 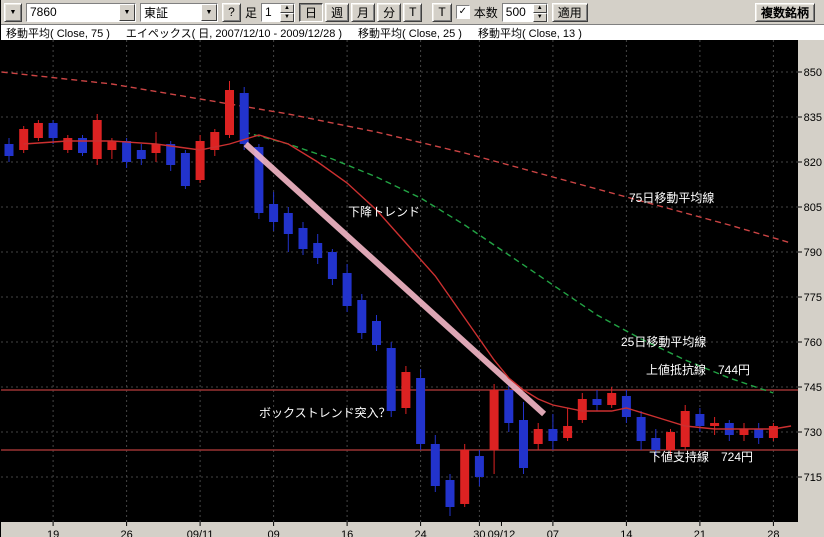 What do you see at coordinates (553, 533) in the screenshot?
I see `svg-text: 07` at bounding box center [553, 533].